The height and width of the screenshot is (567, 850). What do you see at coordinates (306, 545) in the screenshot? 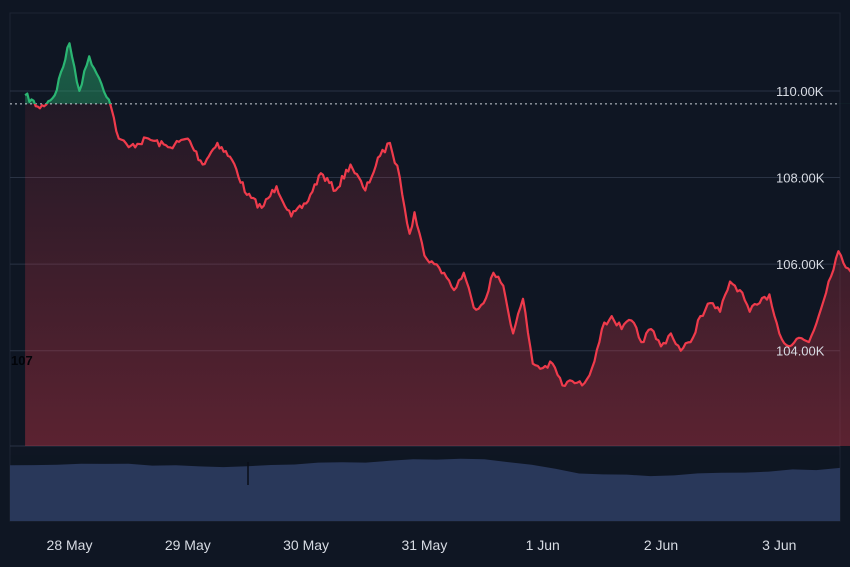
I see `x-tick-label: 30 May` at bounding box center [306, 545].